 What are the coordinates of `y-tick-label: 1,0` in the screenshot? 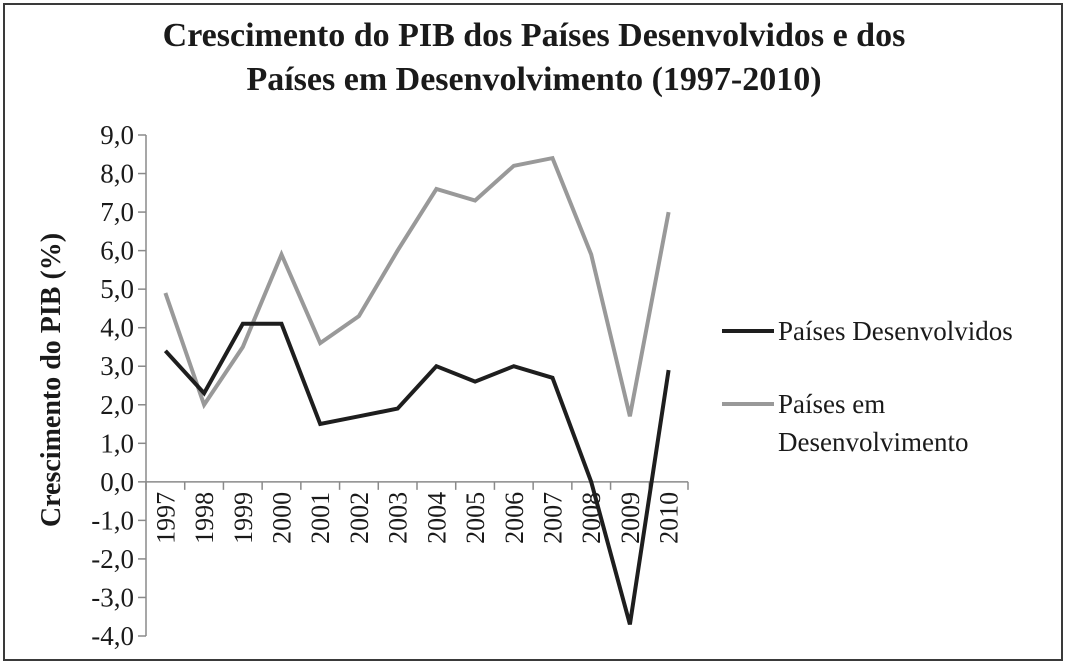 It's located at (117, 443).